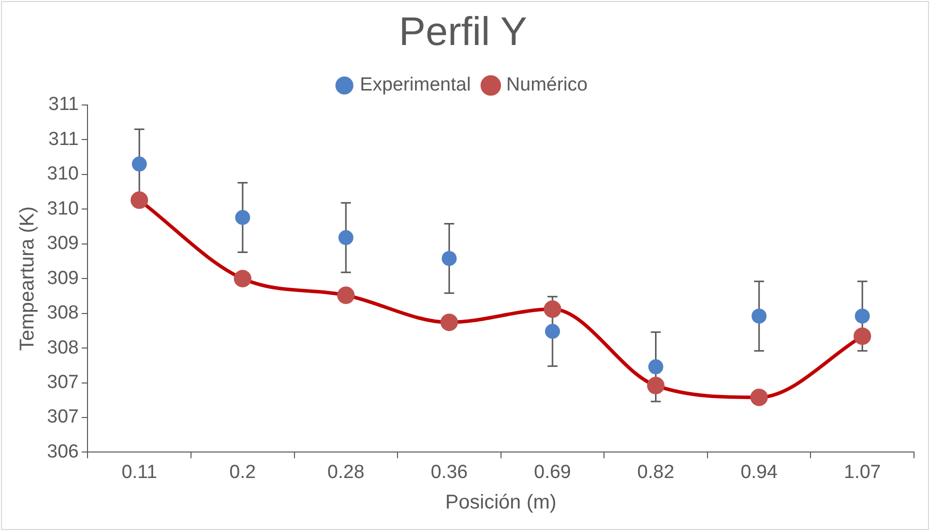 The image size is (930, 531). Describe the element at coordinates (547, 85) in the screenshot. I see `legend-label: Numérico` at that location.